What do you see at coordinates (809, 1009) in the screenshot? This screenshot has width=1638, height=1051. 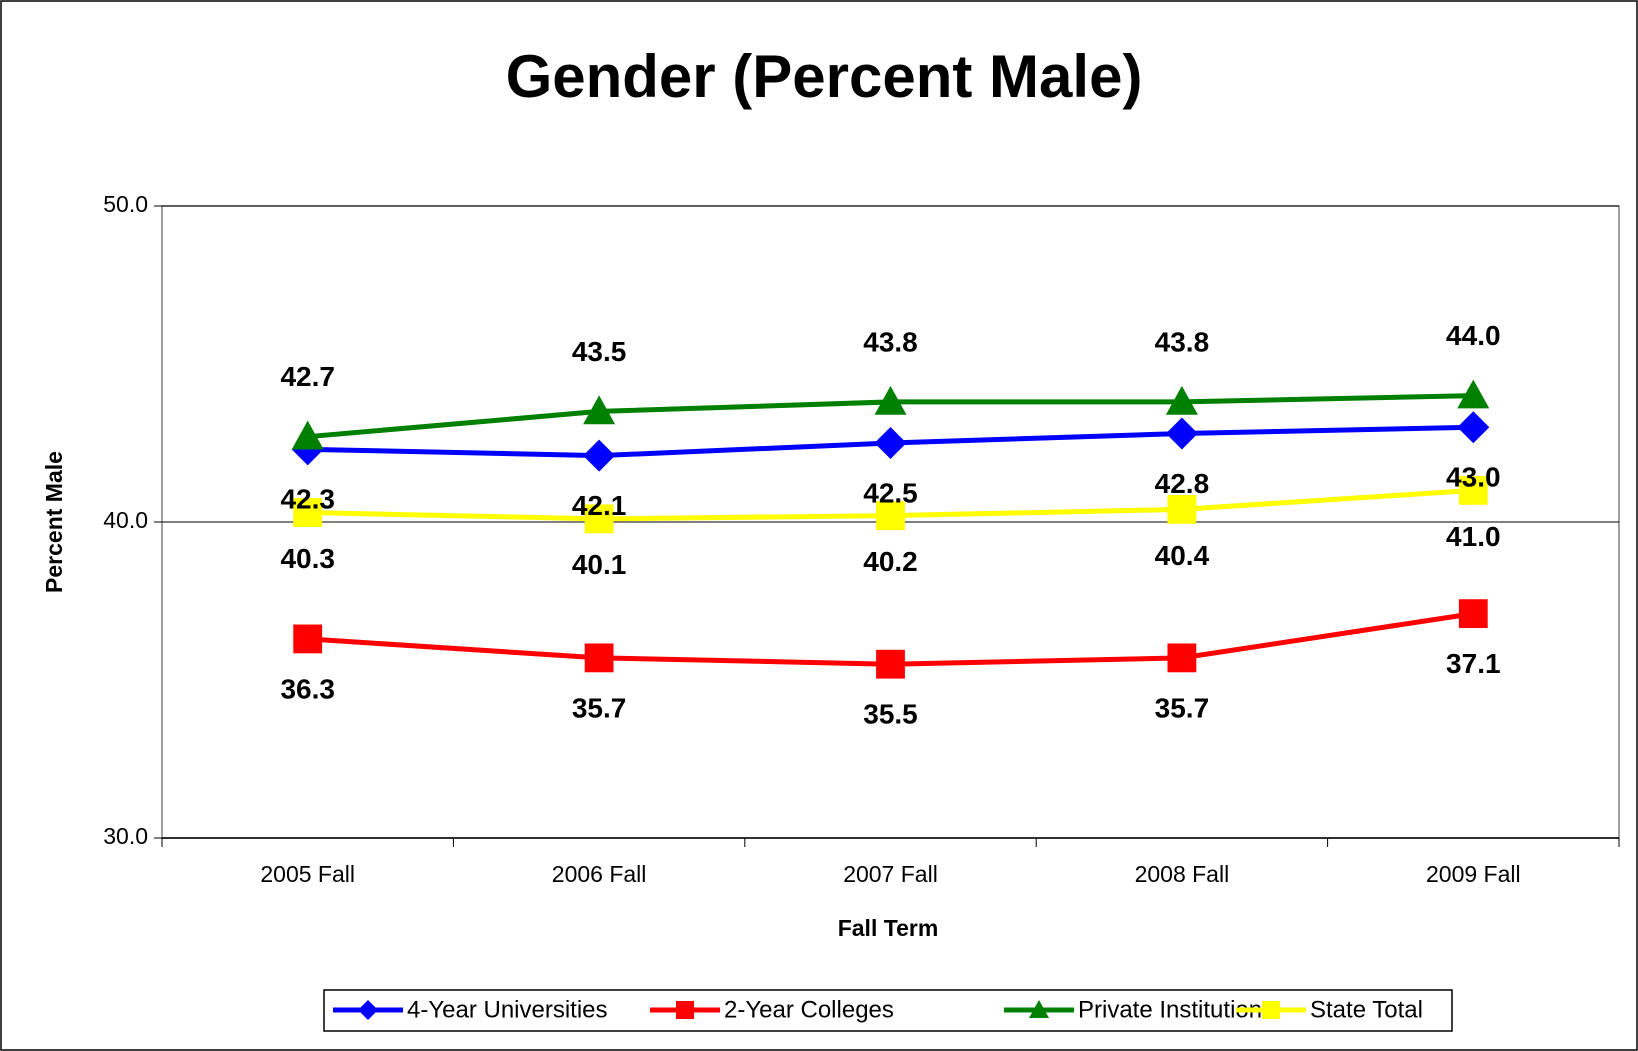 I see `legend-label: 2-Year Colleges` at bounding box center [809, 1009].